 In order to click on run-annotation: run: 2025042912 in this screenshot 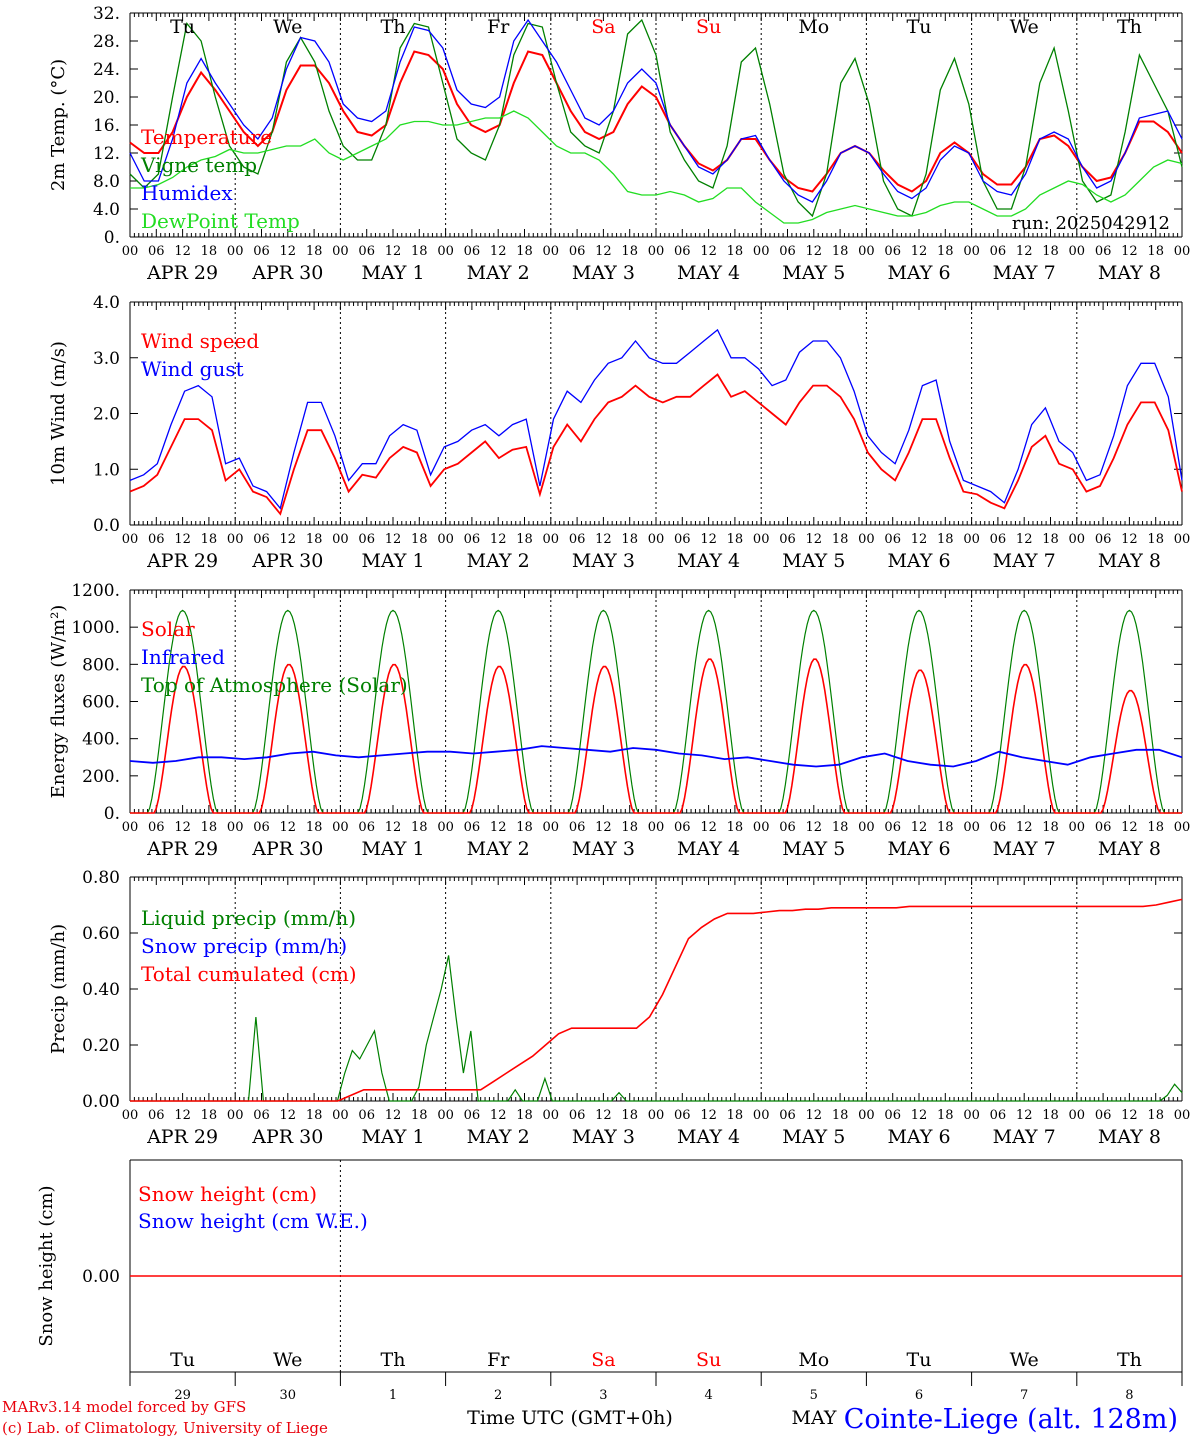, I will do `click(1091, 223)`.